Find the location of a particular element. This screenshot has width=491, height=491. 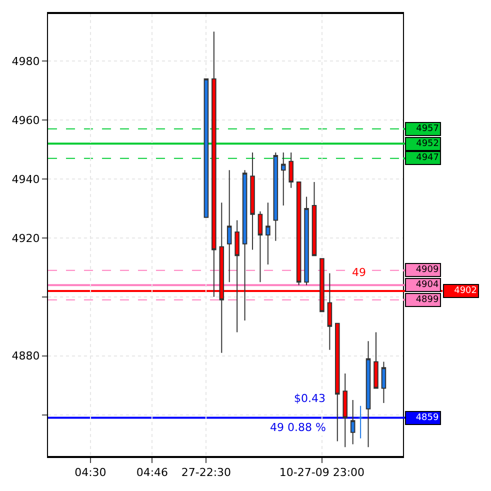

y-tick-label: 4980 is located at coordinates (26, 61).